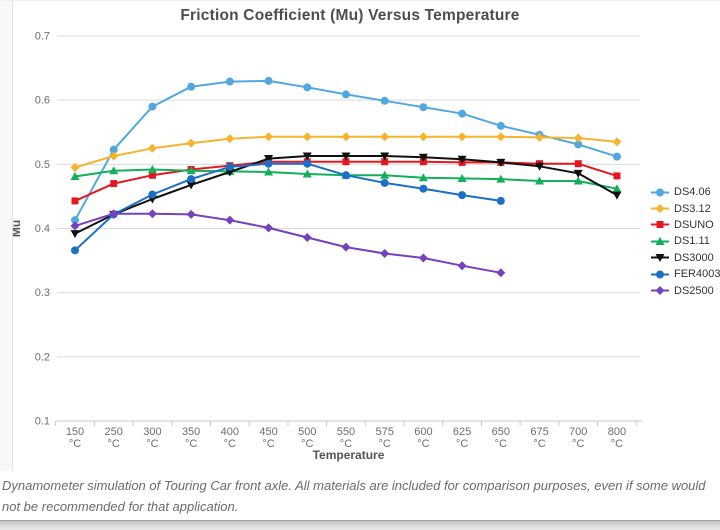 The width and height of the screenshot is (720, 530). I want to click on y-tick-label: 0.5, so click(42, 165).